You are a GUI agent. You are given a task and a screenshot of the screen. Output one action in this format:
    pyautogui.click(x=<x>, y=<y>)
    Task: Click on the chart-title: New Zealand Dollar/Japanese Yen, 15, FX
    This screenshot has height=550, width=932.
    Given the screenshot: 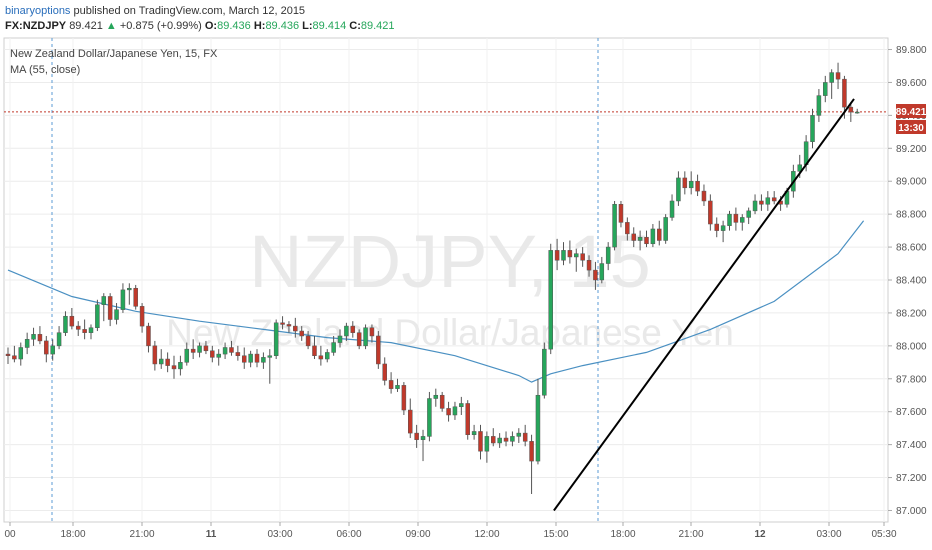 What is the action you would take?
    pyautogui.click(x=114, y=54)
    